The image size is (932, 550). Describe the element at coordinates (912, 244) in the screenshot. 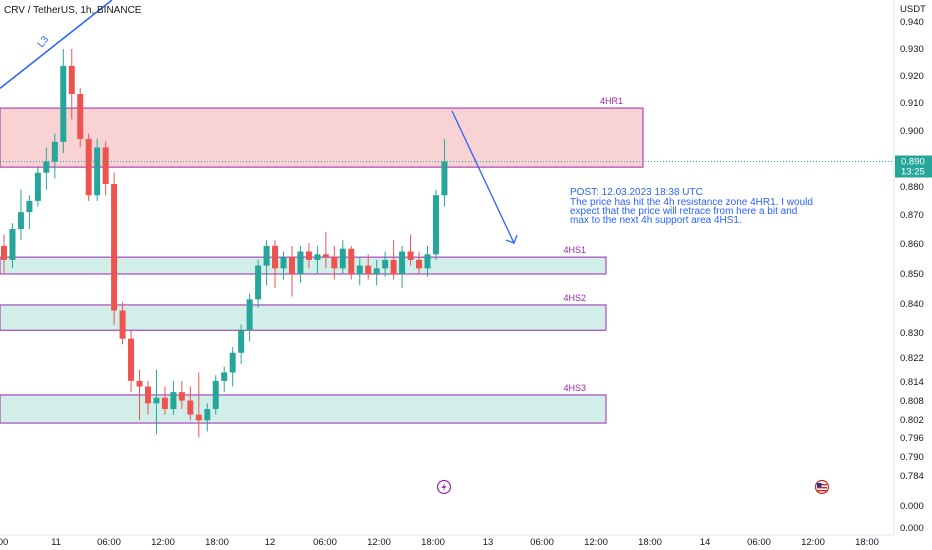

I see `y-tick-label: 0.860` at that location.